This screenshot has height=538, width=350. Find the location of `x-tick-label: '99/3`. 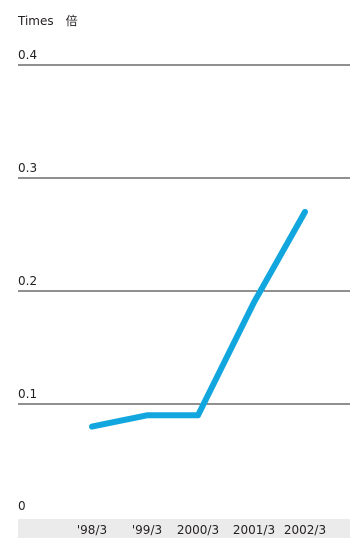

x-tick-label: '99/3 is located at coordinates (147, 530).